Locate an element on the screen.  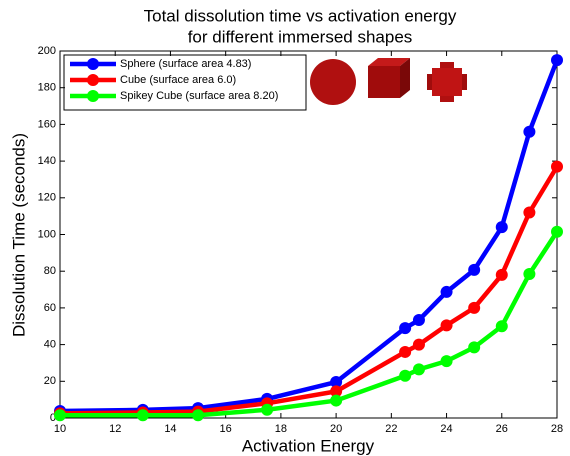
x-tick-label: 22 is located at coordinates (391, 429).